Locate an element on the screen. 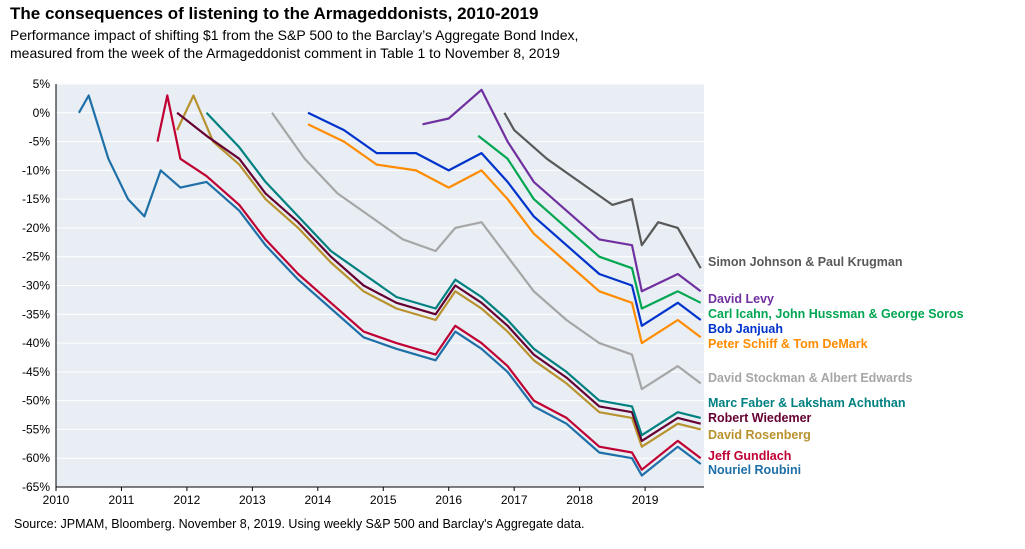  x-tick-label: 2010 is located at coordinates (56, 500).